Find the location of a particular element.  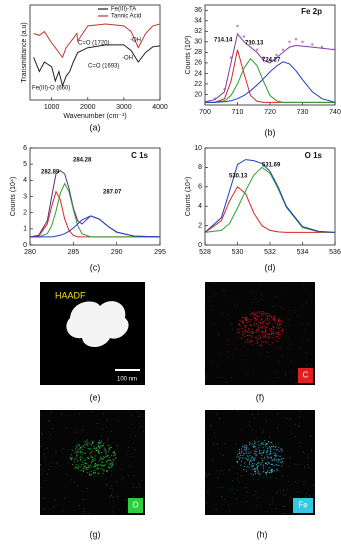

panel-label: (g) is located at coordinates (95, 534).